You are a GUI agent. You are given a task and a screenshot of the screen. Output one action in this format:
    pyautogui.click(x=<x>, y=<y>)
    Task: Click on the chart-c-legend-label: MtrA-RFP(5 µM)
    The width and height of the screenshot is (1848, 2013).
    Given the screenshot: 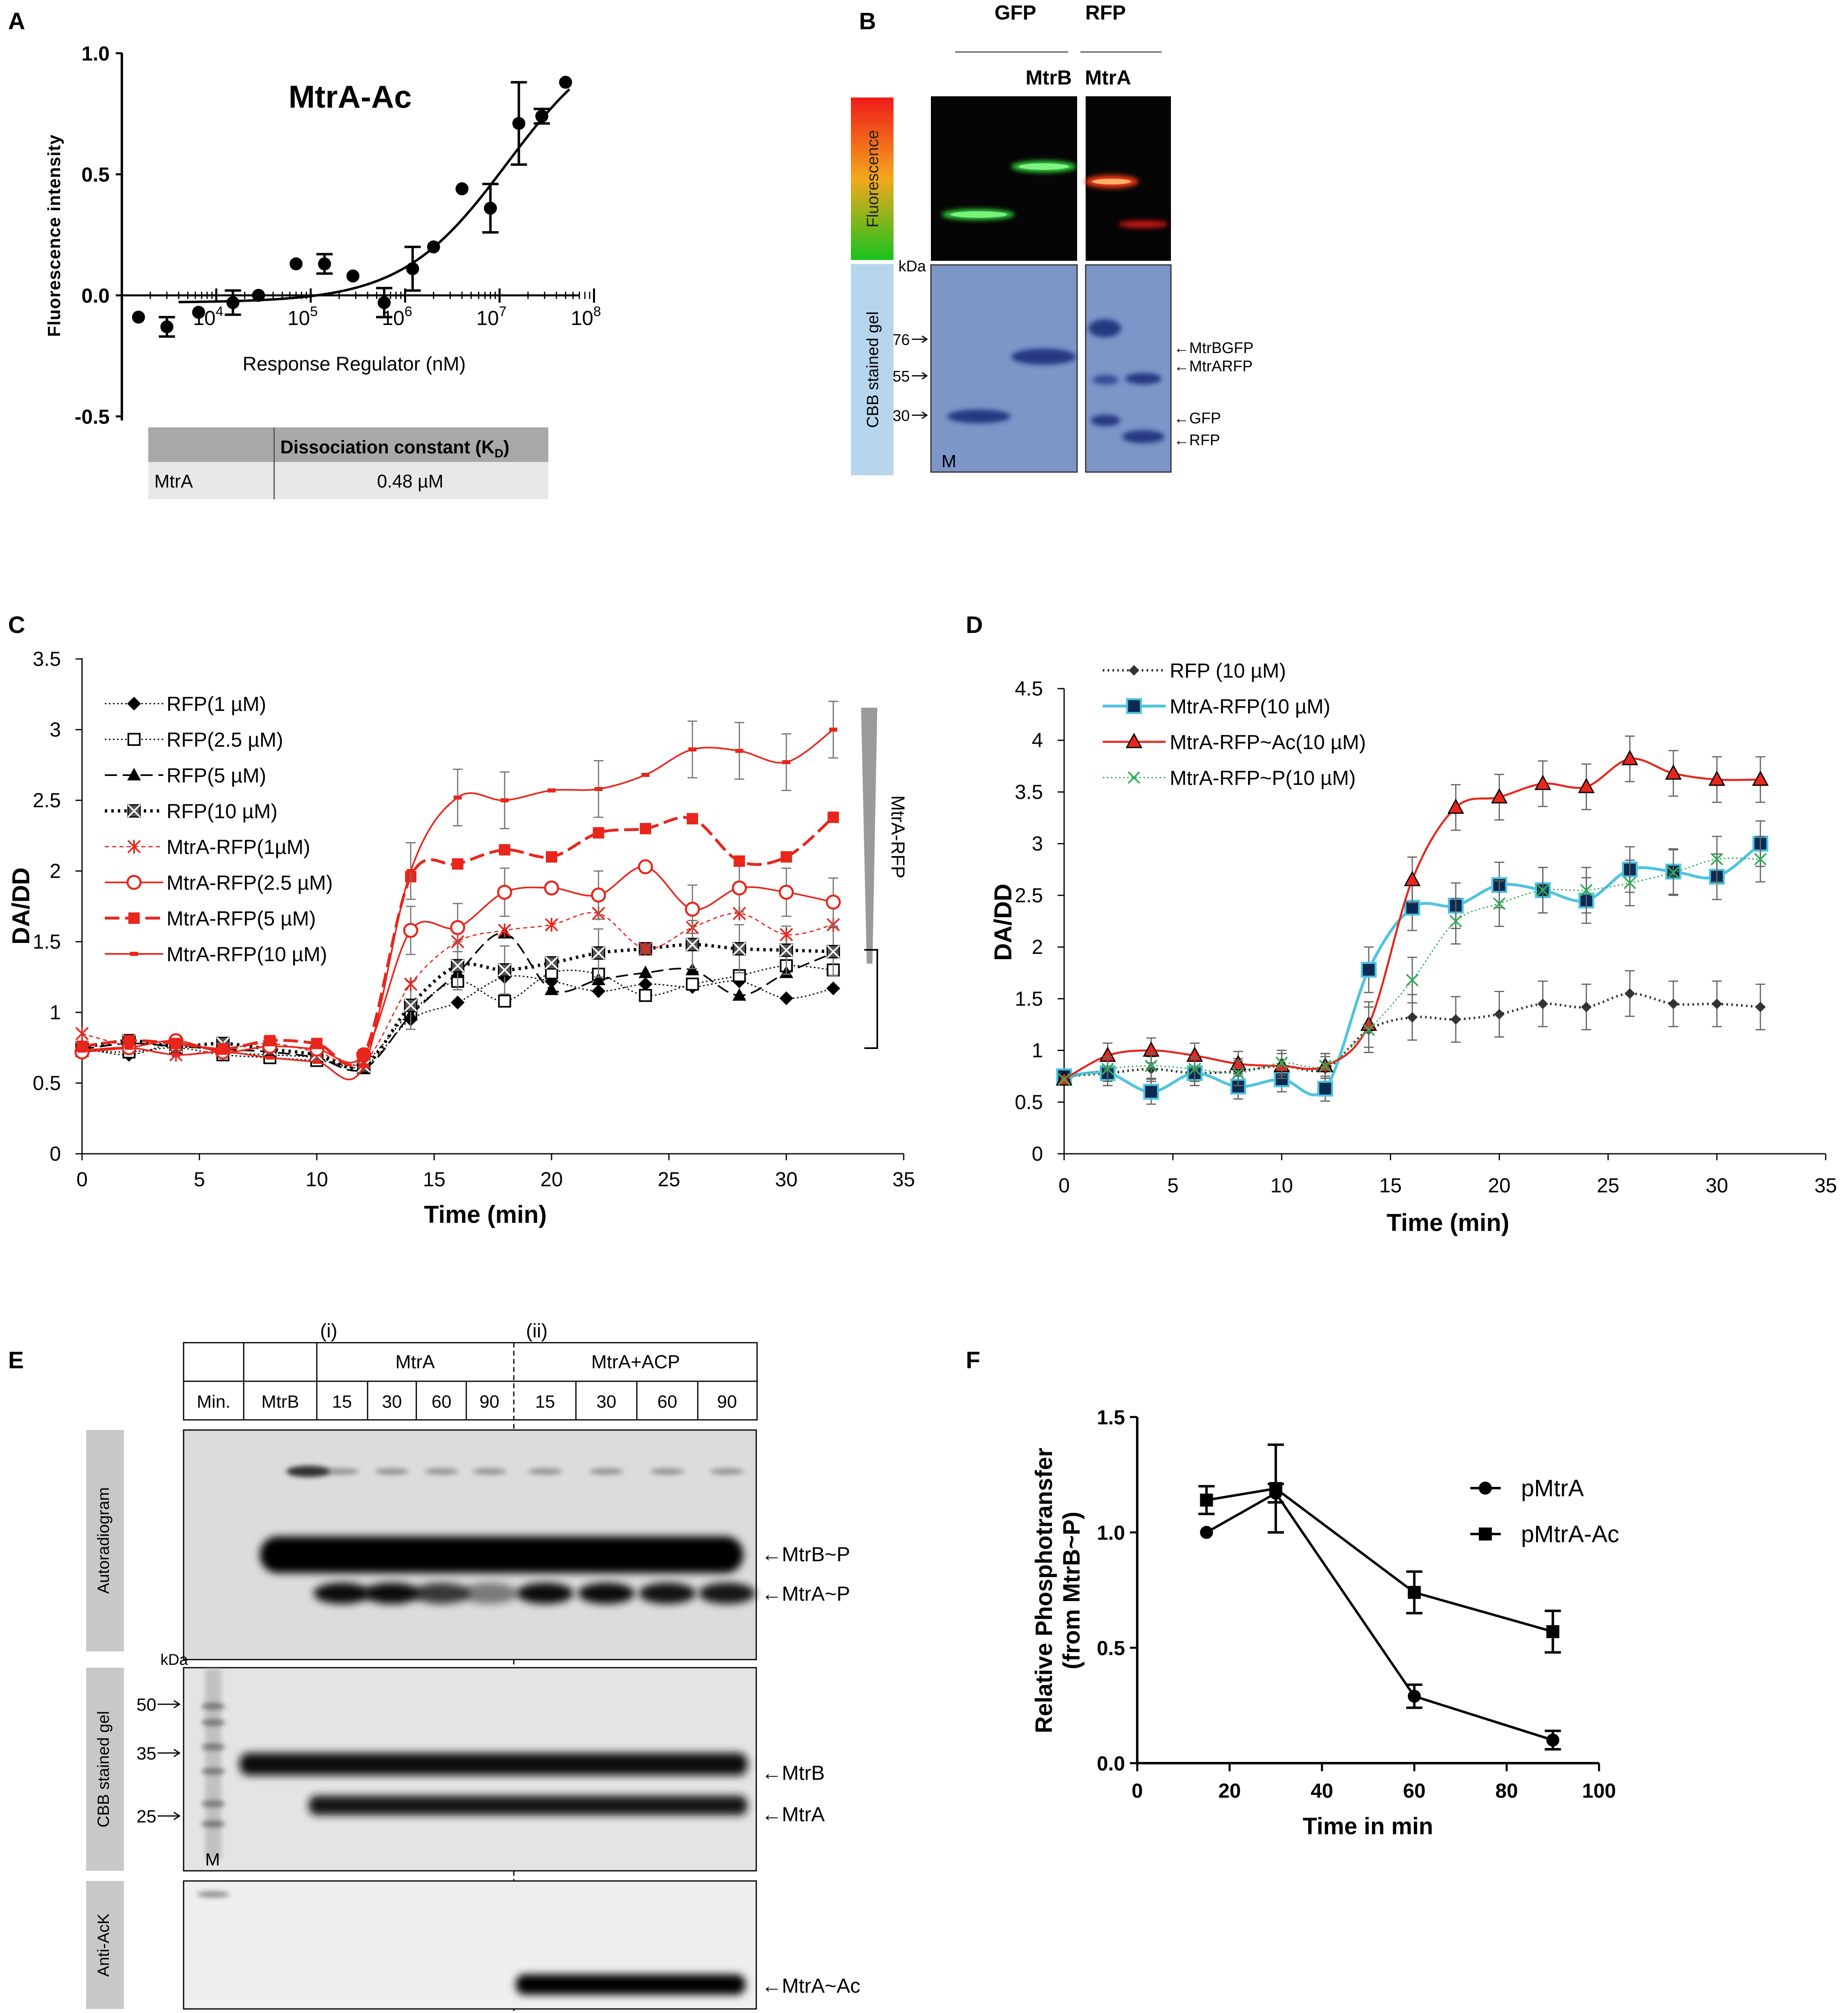 What is the action you would take?
    pyautogui.click(x=241, y=918)
    